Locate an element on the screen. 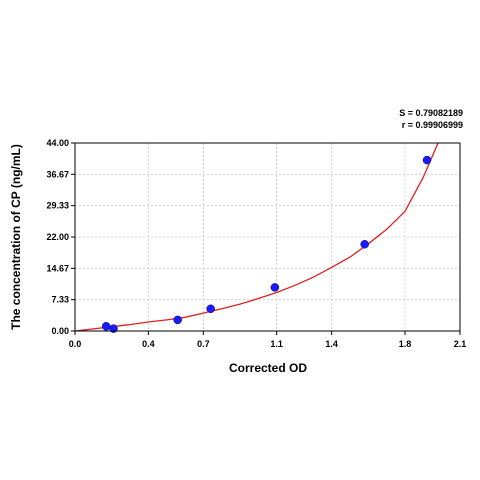  x-tick-label: 1.4 is located at coordinates (331, 344).